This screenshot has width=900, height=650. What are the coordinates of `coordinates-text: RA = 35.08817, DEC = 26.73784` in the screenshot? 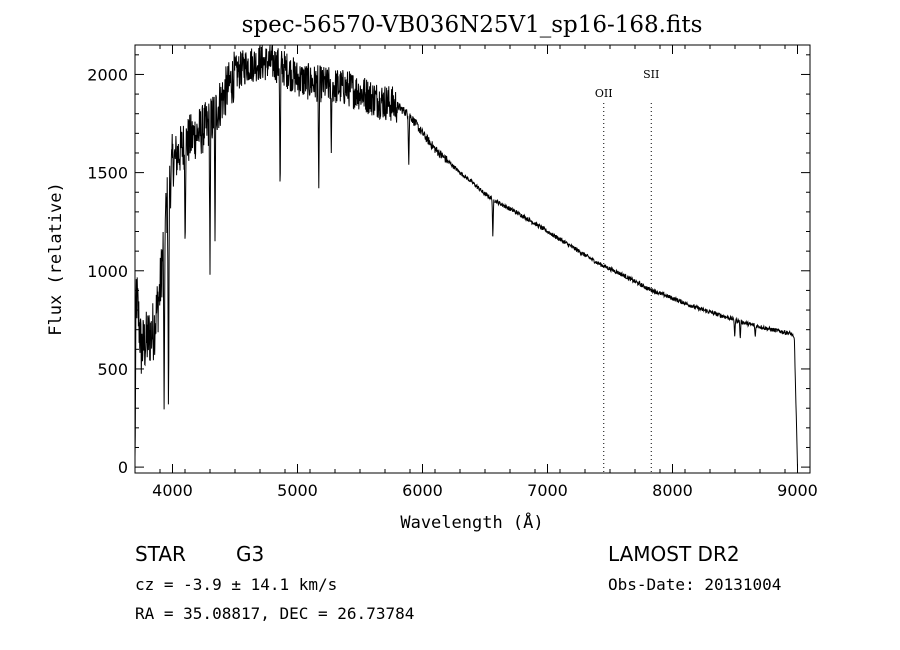 It's located at (274, 613).